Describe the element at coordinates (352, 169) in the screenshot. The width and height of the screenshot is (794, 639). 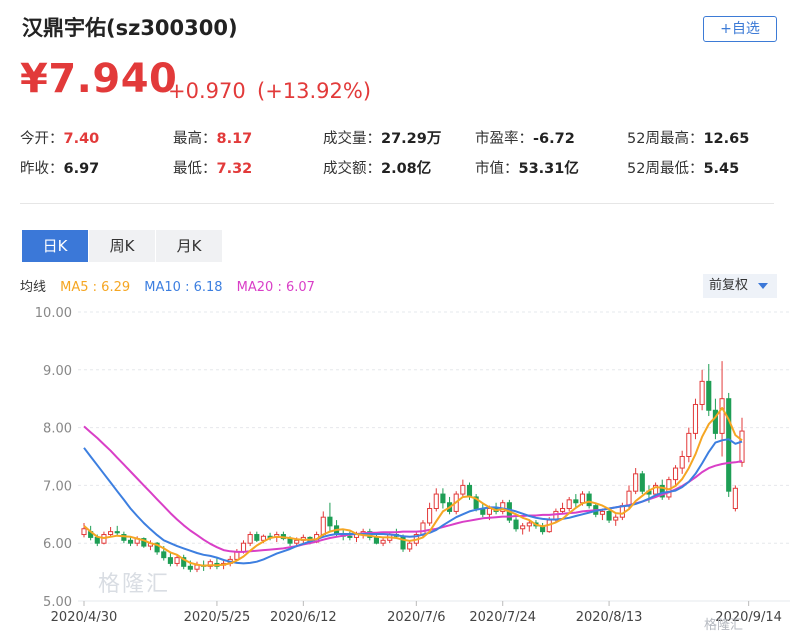
I see `stat-amount-label: 成交额：` at that location.